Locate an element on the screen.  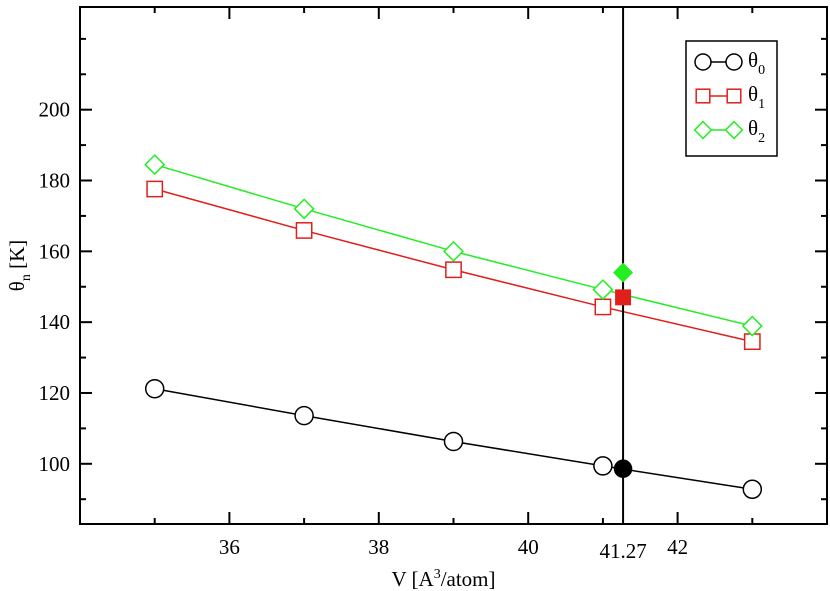
x-tick-label: 42 is located at coordinates (677, 547).